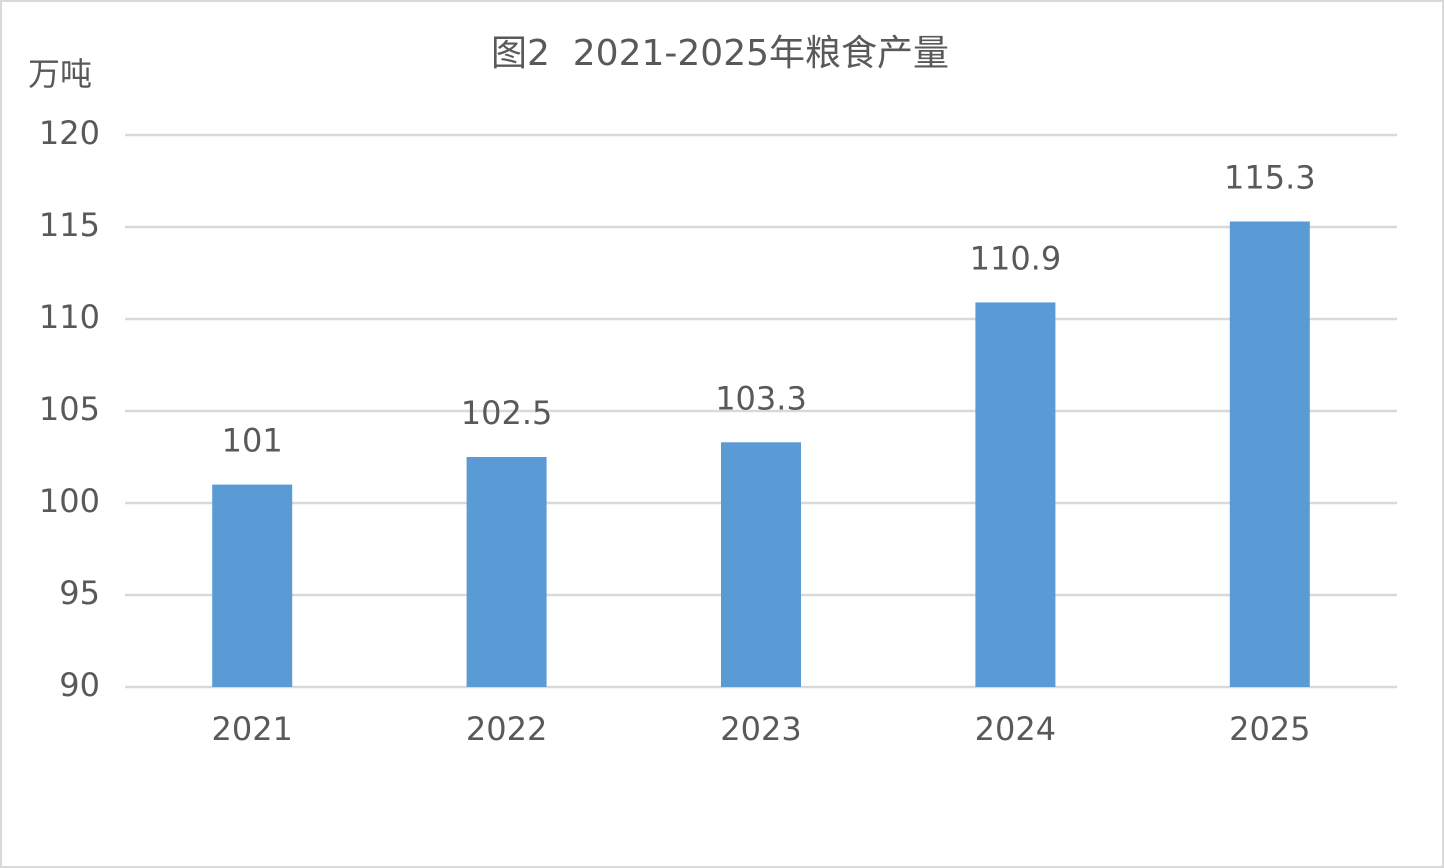 Image resolution: width=1444 pixels, height=868 pixels. Describe the element at coordinates (60, 74) in the screenshot. I see `y-axis-unit: 万吨` at that location.